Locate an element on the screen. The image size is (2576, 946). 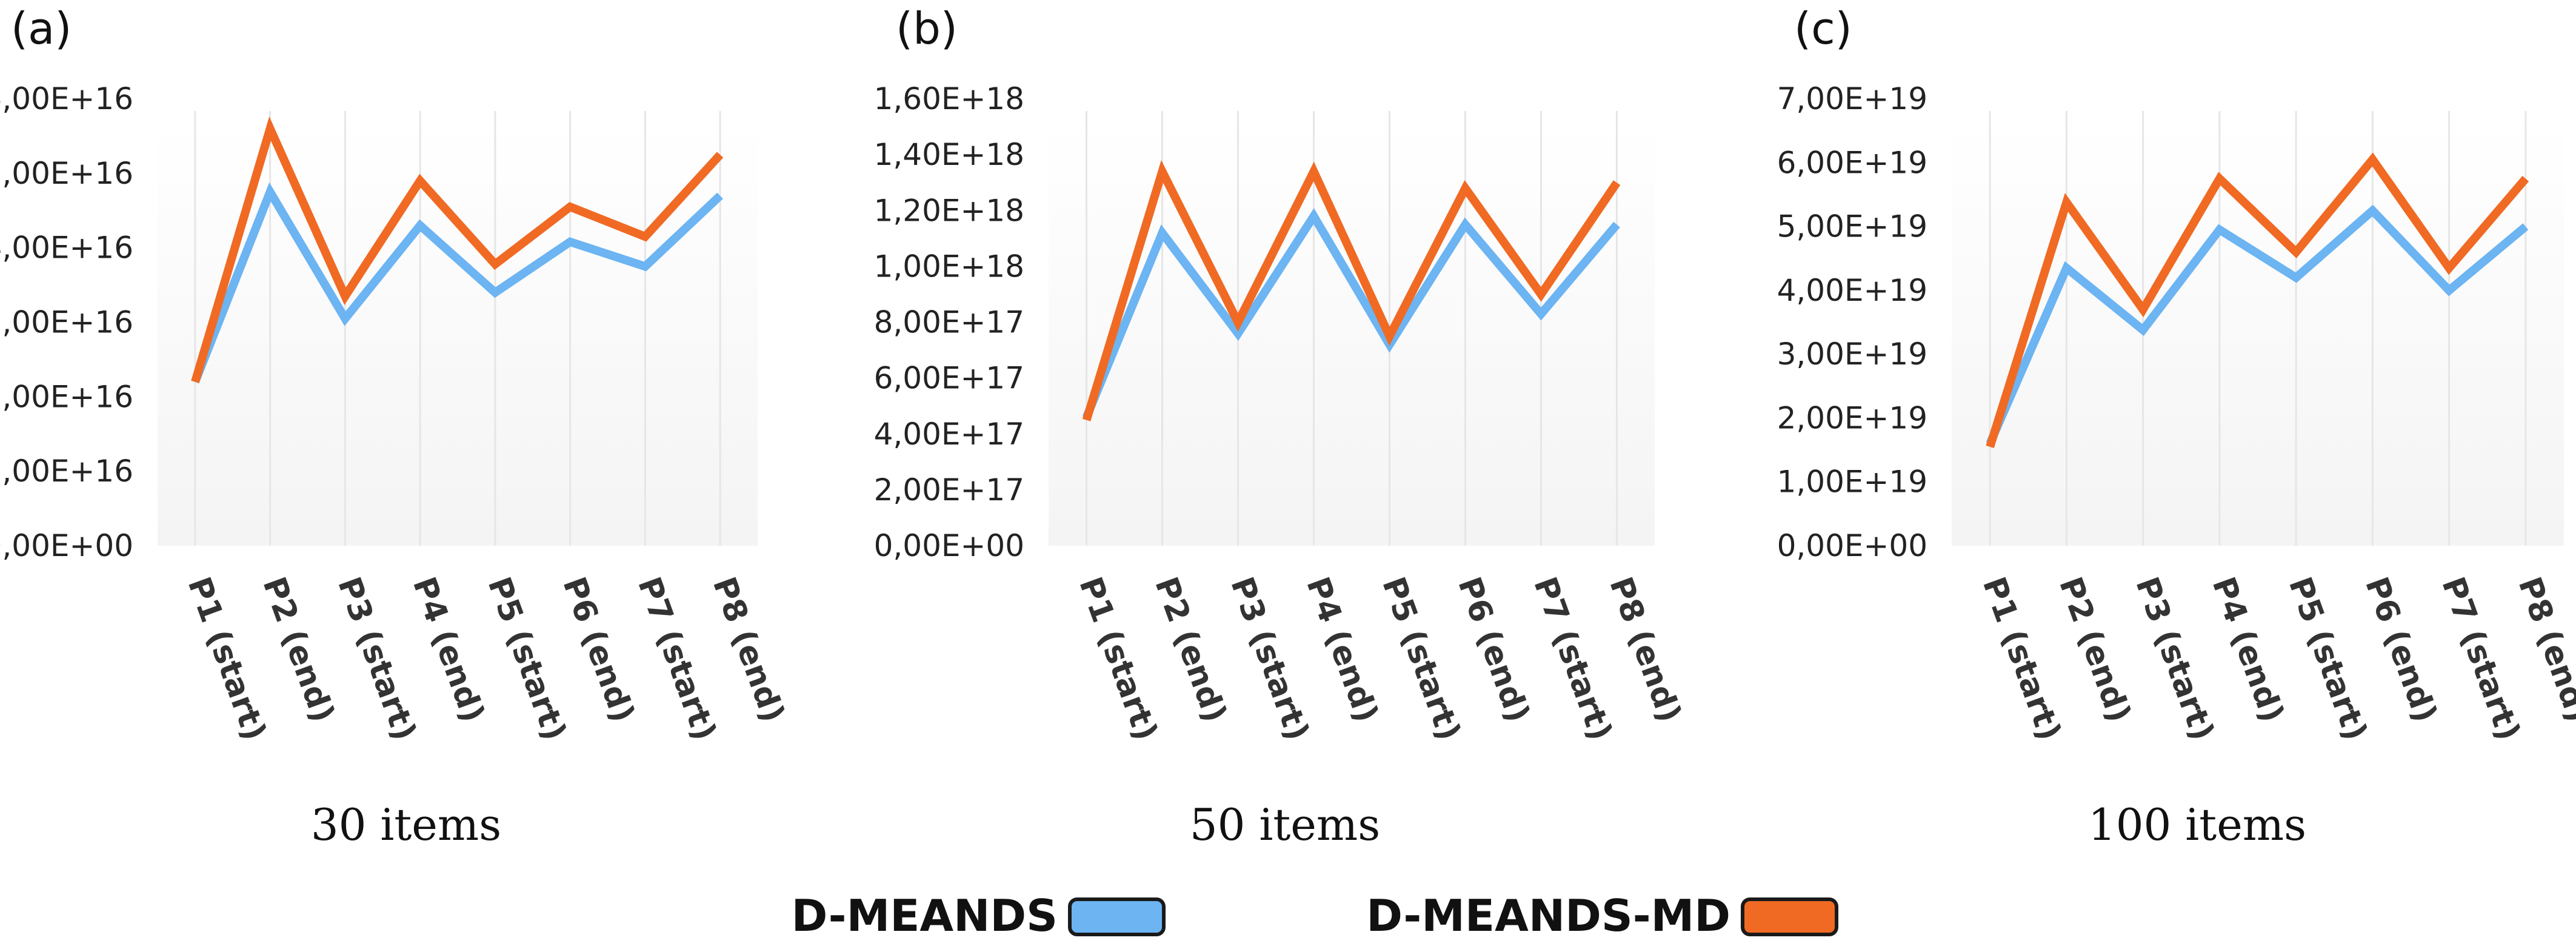
legend: D-MEANDS D-MEANDS-MD is located at coordinates (1315, 915).